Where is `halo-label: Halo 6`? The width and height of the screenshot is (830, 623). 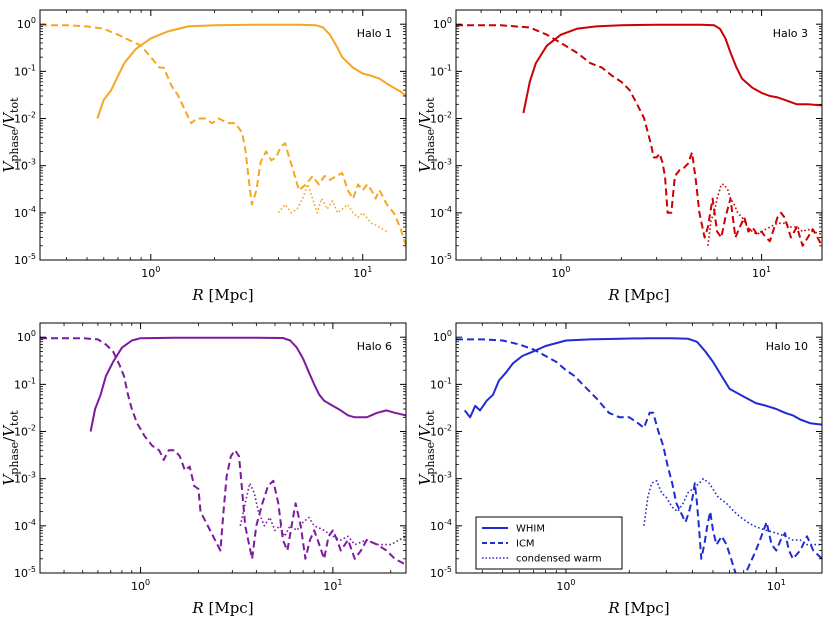 halo-label: Halo 6 is located at coordinates (374, 346).